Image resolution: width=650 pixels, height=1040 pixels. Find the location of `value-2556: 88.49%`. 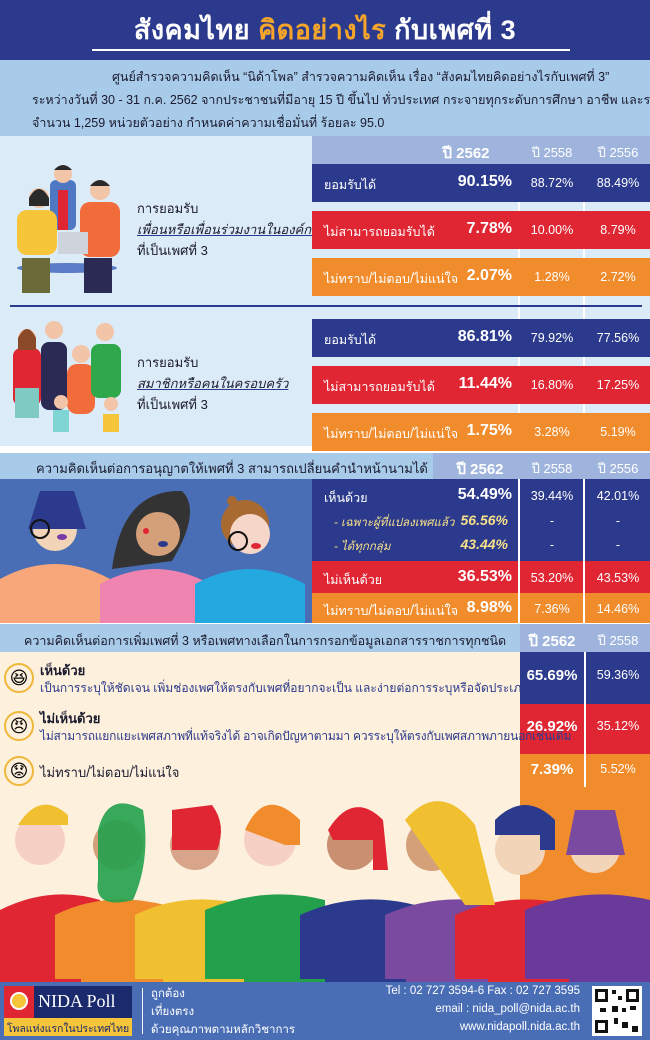

value-2556: 88.49% is located at coordinates (618, 183).